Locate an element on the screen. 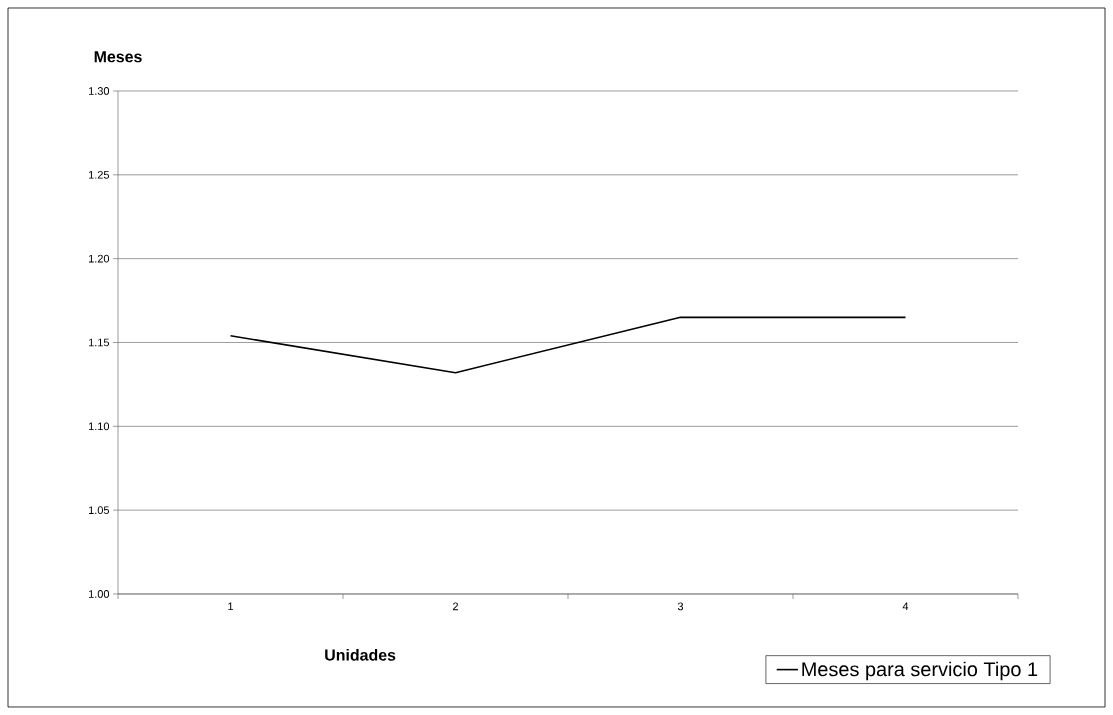  y-tick-label: 1.00 is located at coordinates (99, 594).